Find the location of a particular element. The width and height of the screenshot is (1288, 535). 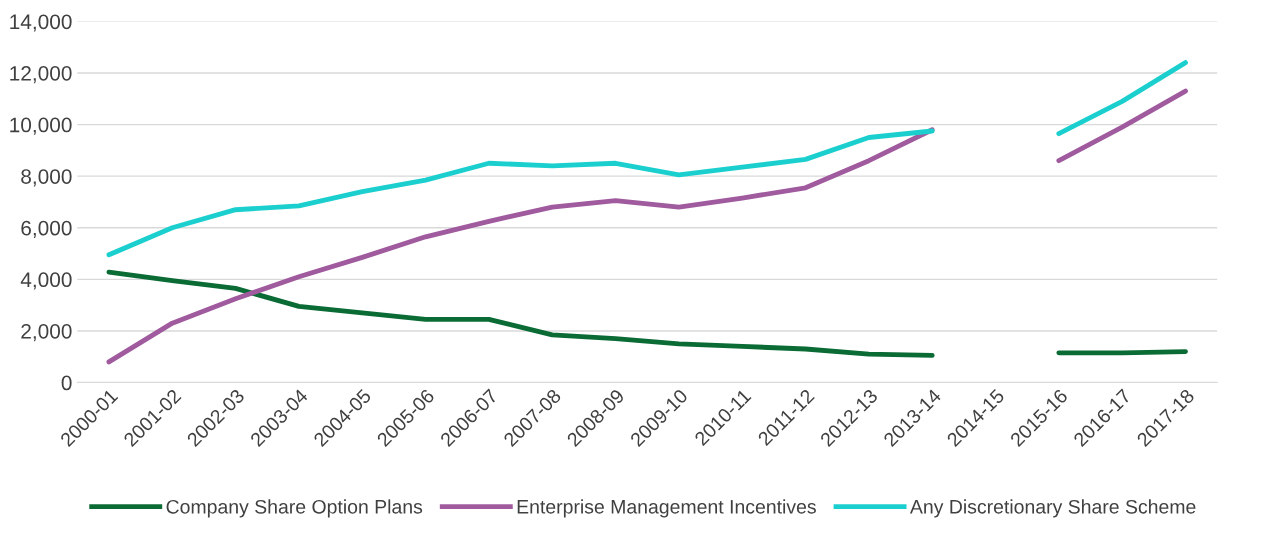

legend-label: Enterprise Management Incentives is located at coordinates (666, 508).